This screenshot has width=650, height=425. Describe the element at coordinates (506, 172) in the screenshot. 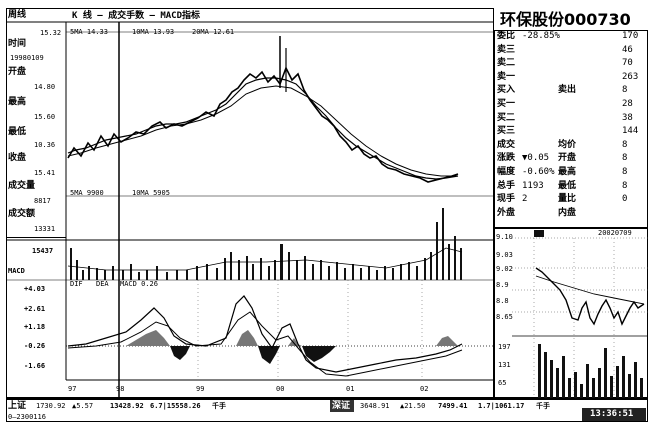

I see `quote-label: 幅度` at that location.